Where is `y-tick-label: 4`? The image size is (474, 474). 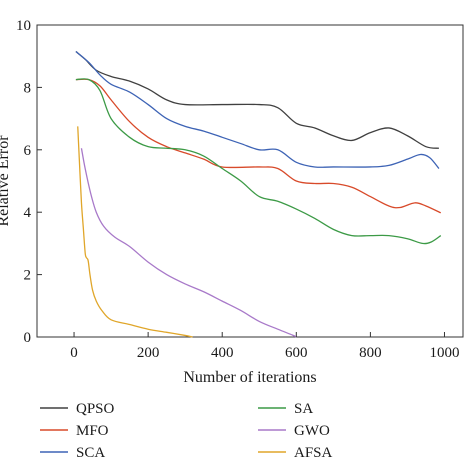
y-tick-label: 4 is located at coordinates (28, 213).